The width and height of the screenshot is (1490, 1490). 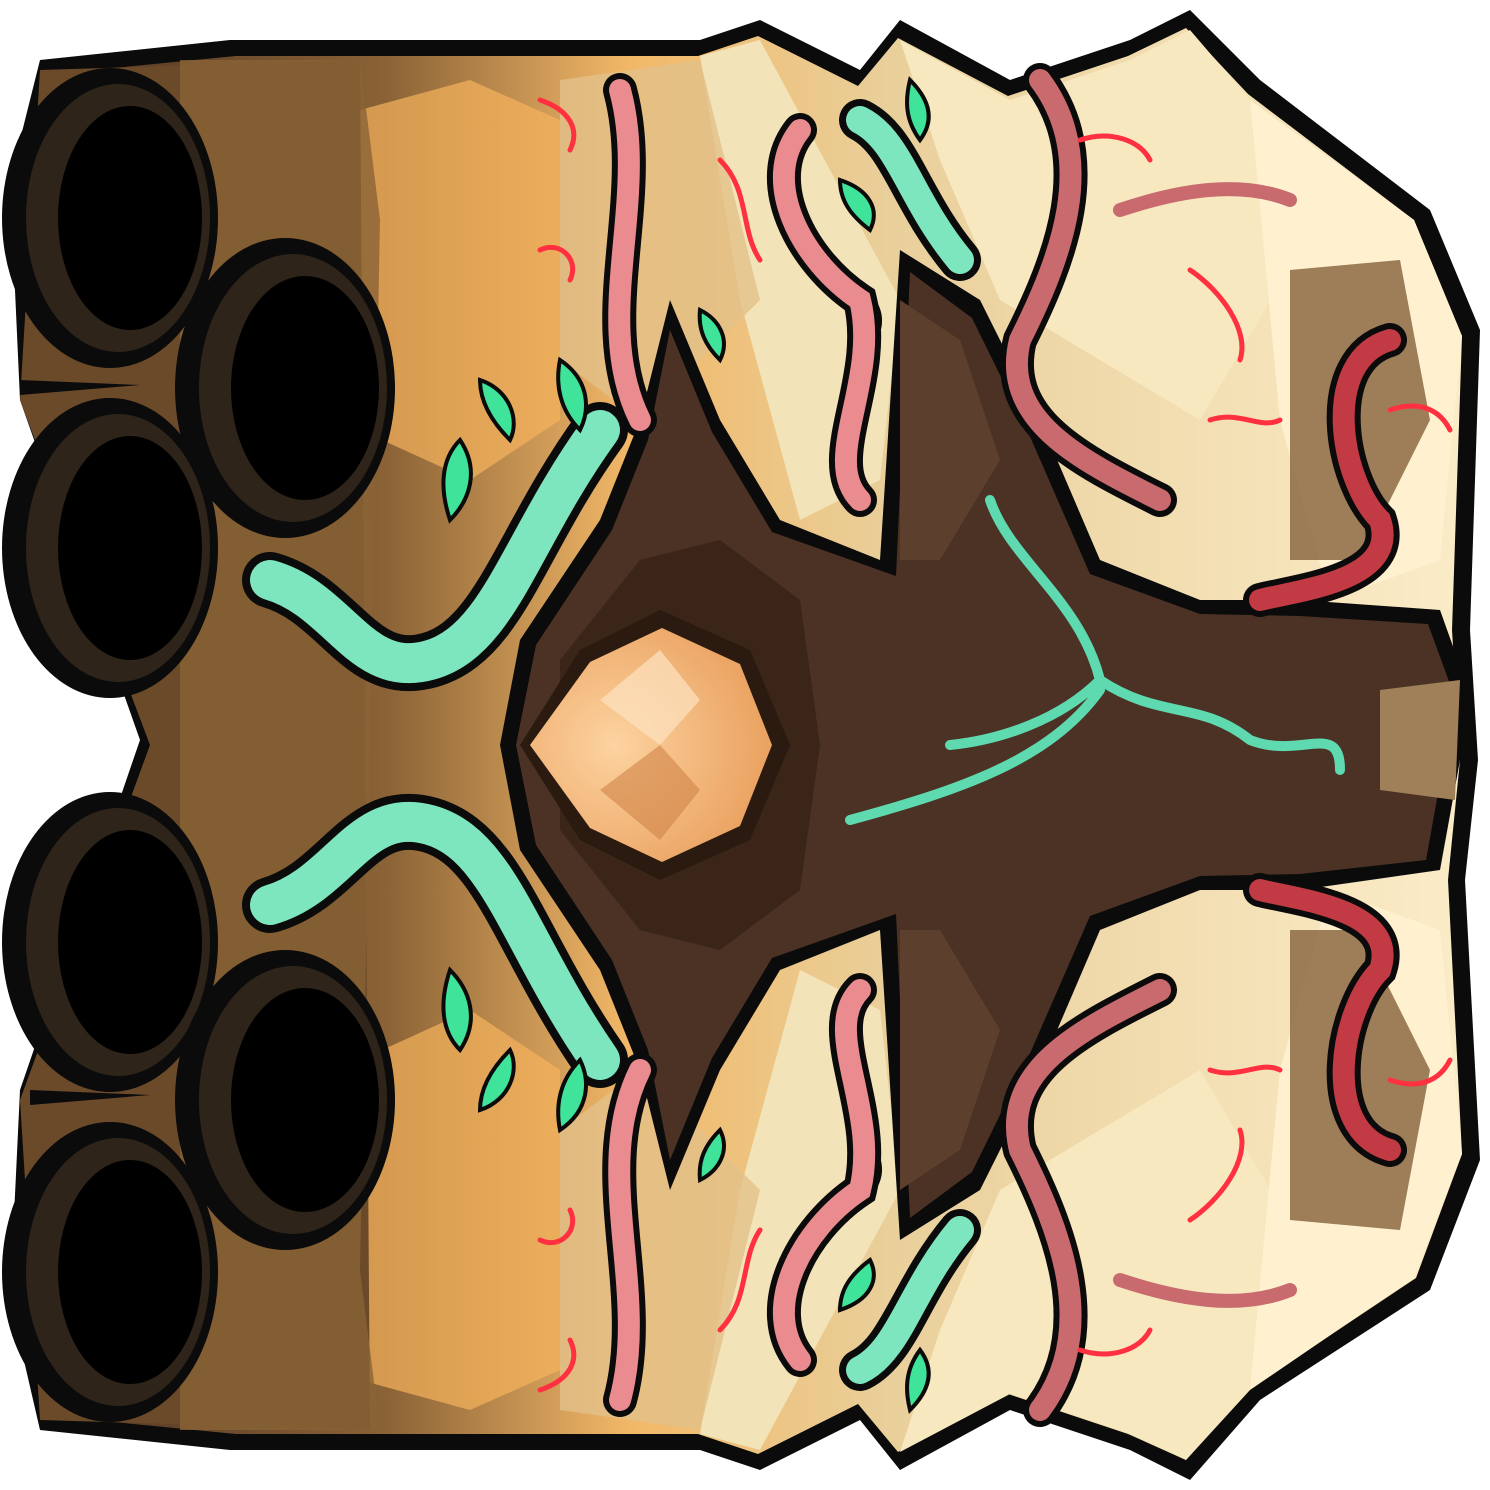 I want to click on barrel-top-inner, so click(x=285, y=388).